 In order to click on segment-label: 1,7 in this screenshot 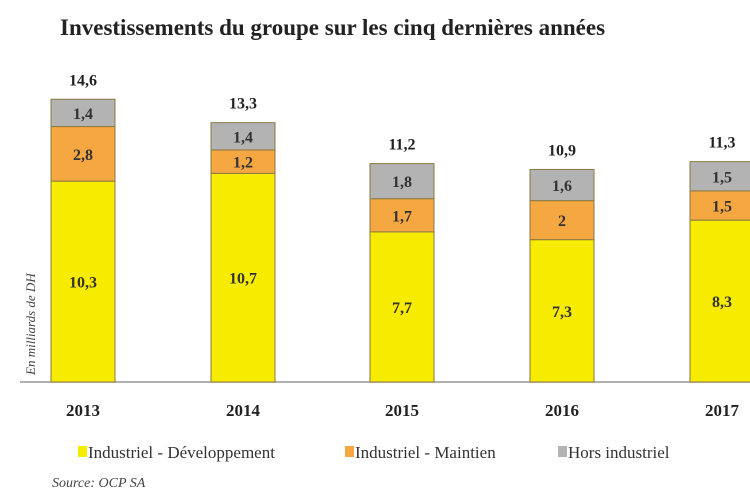, I will do `click(402, 216)`.